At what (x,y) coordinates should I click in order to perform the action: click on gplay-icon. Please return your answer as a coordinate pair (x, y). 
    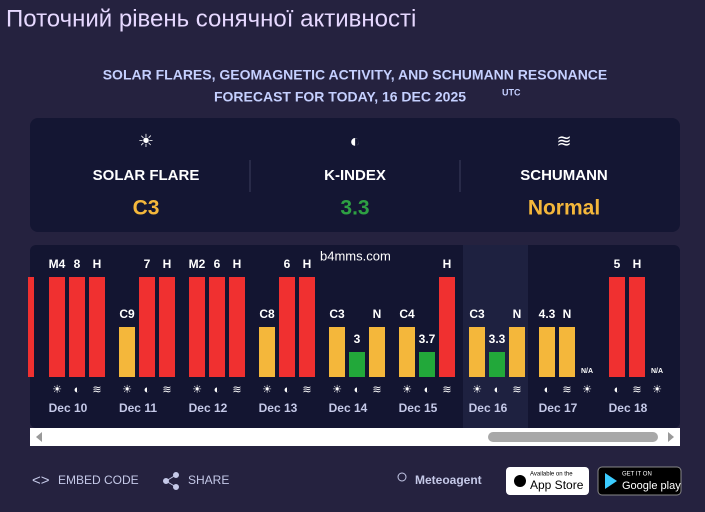
    Looking at the image, I should click on (611, 481).